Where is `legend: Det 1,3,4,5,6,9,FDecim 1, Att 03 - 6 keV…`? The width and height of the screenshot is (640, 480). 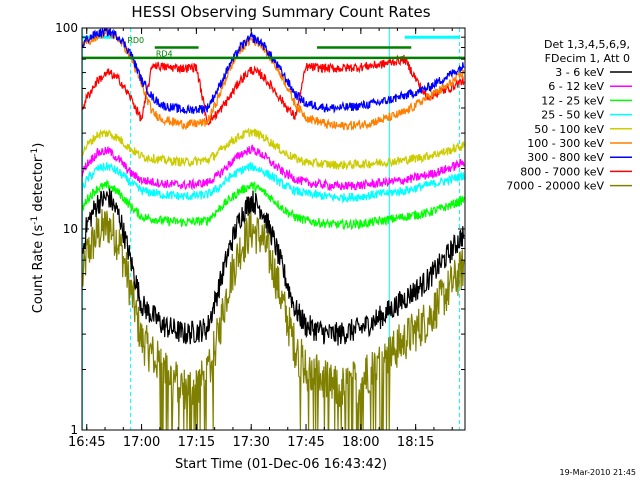
legend: Det 1,3,4,5,6,9,FDecim 1, Att 03 - 6 keV… is located at coordinates (569, 115).